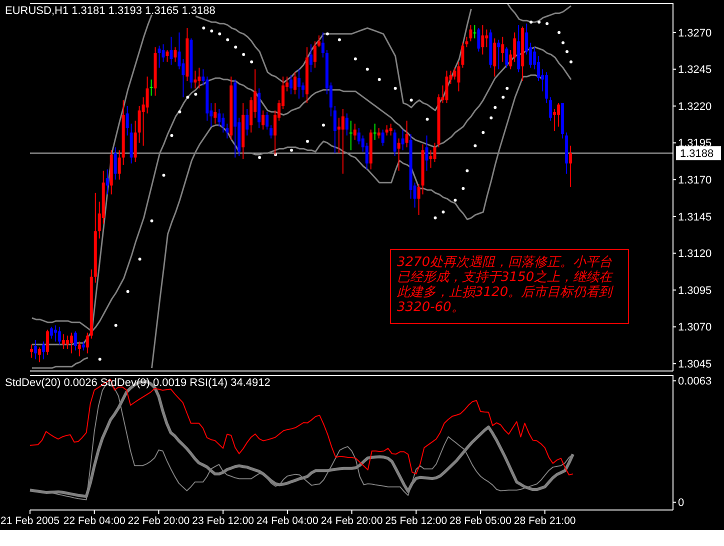 The image size is (724, 546). Describe the element at coordinates (416, 521) in the screenshot. I see `x-tick-label: 25 Feb 12:00` at that location.